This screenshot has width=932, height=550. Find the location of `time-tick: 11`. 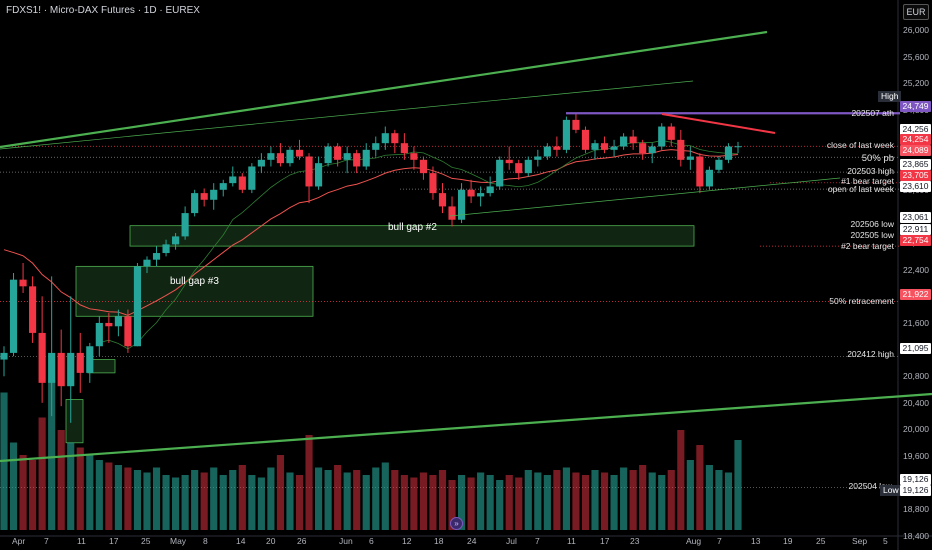

time-tick: 11 is located at coordinates (571, 541).